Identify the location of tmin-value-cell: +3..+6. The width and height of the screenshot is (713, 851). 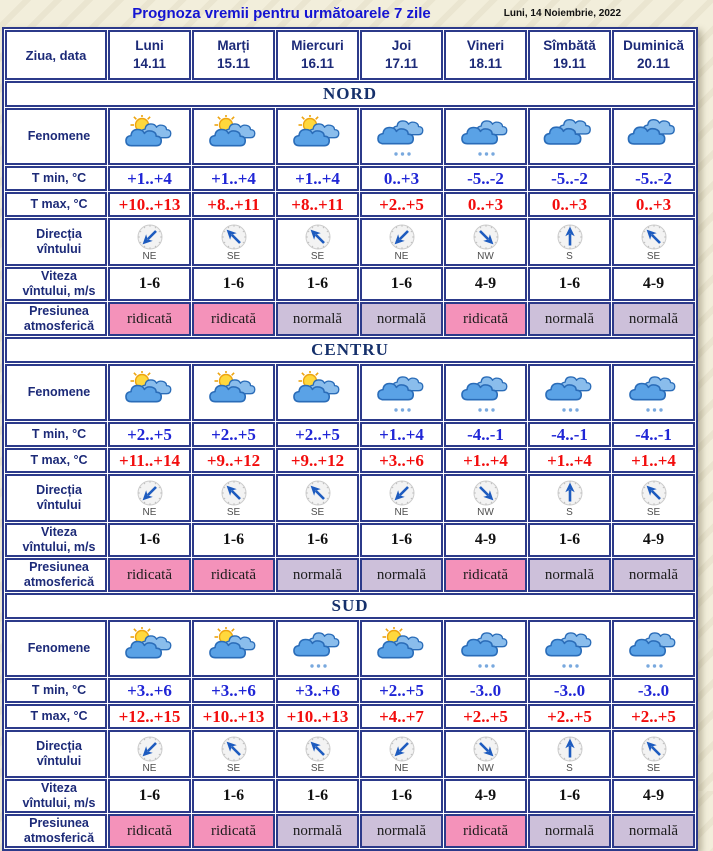
(233, 690).